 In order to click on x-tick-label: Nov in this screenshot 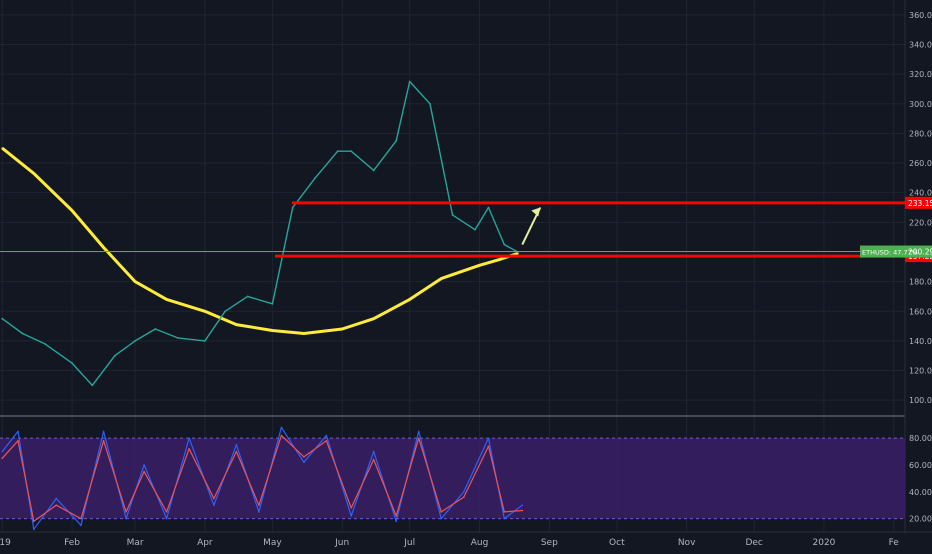, I will do `click(687, 543)`.